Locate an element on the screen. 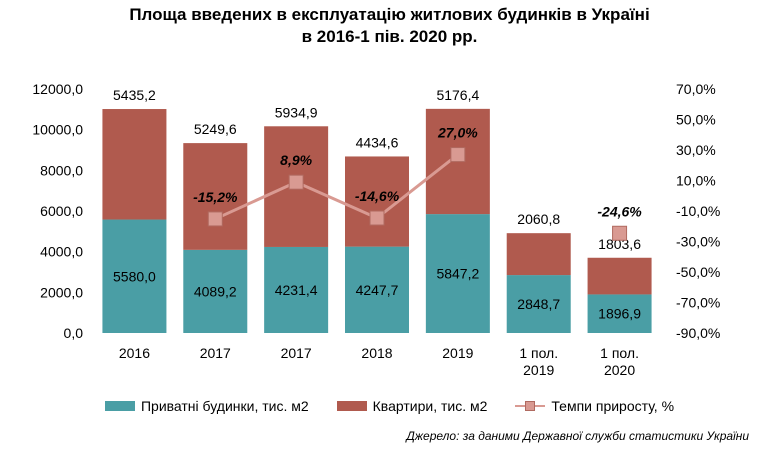 This screenshot has width=779, height=452. data-label-private: 4247,7 is located at coordinates (377, 290).